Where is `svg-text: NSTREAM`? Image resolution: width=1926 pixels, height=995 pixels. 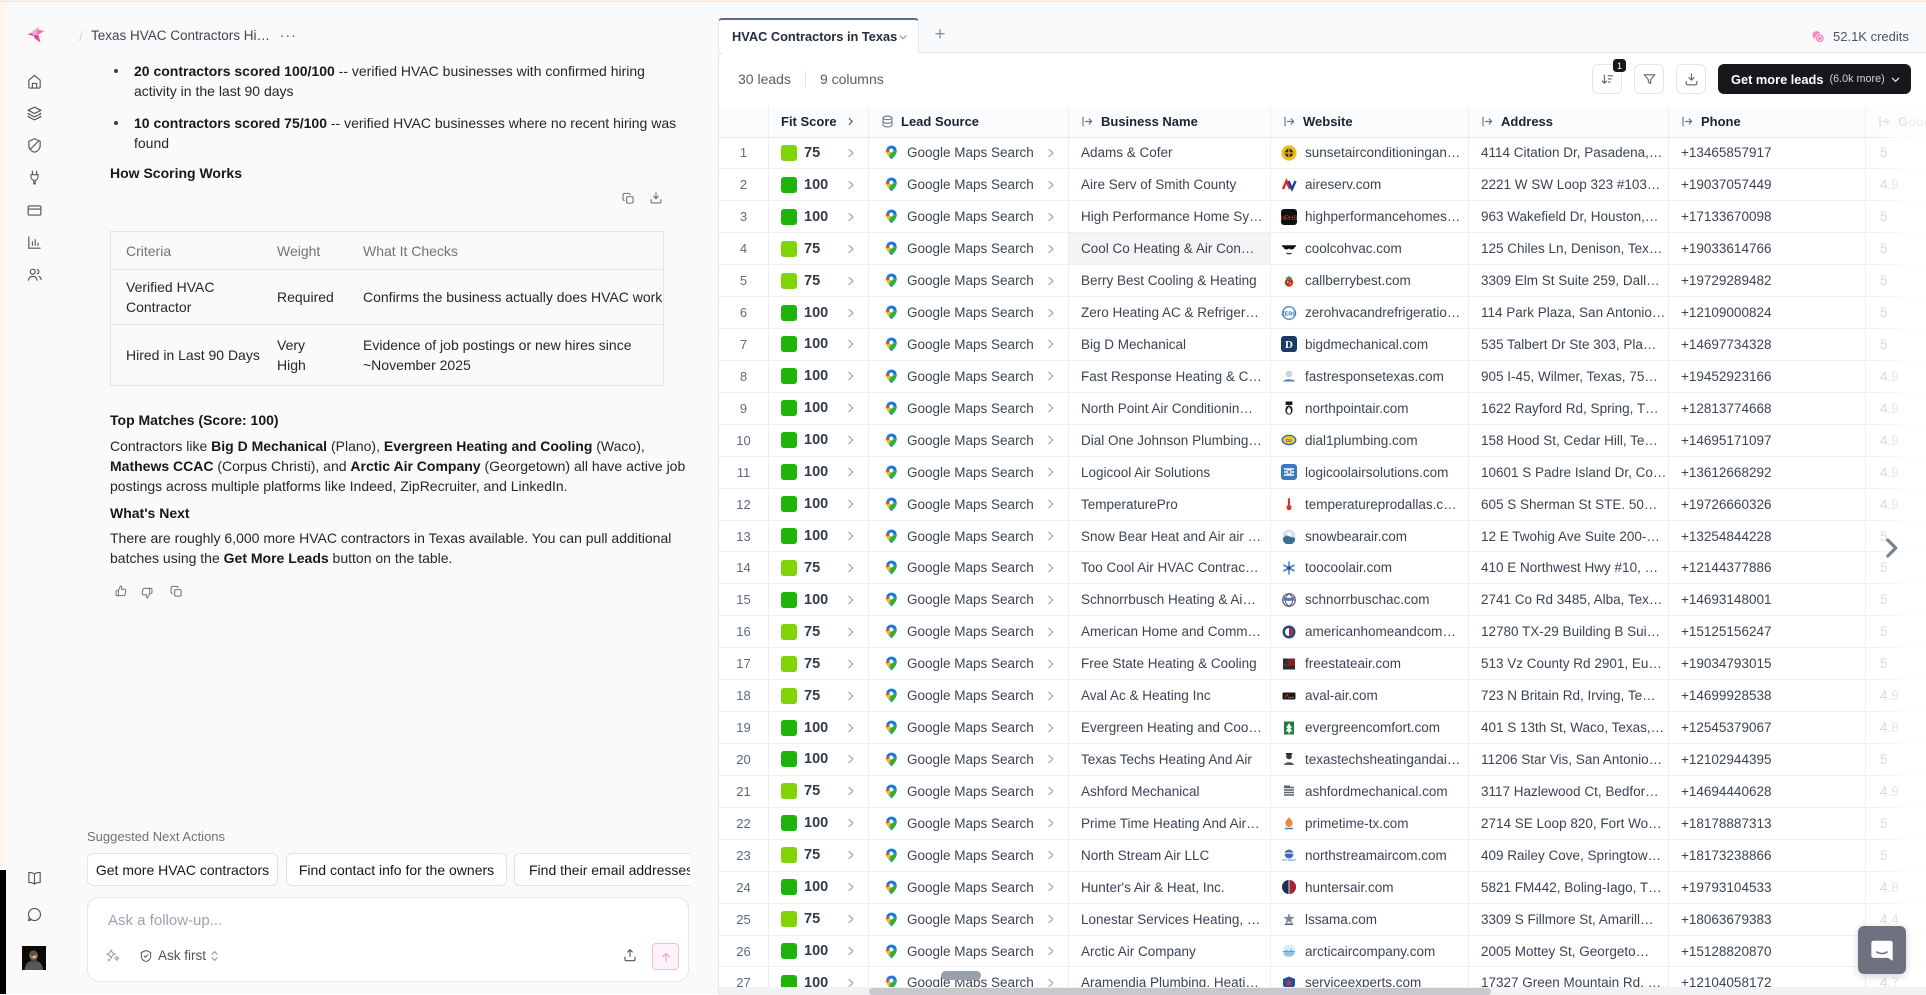
svg-text: NSTREAM is located at coordinates (1289, 860).